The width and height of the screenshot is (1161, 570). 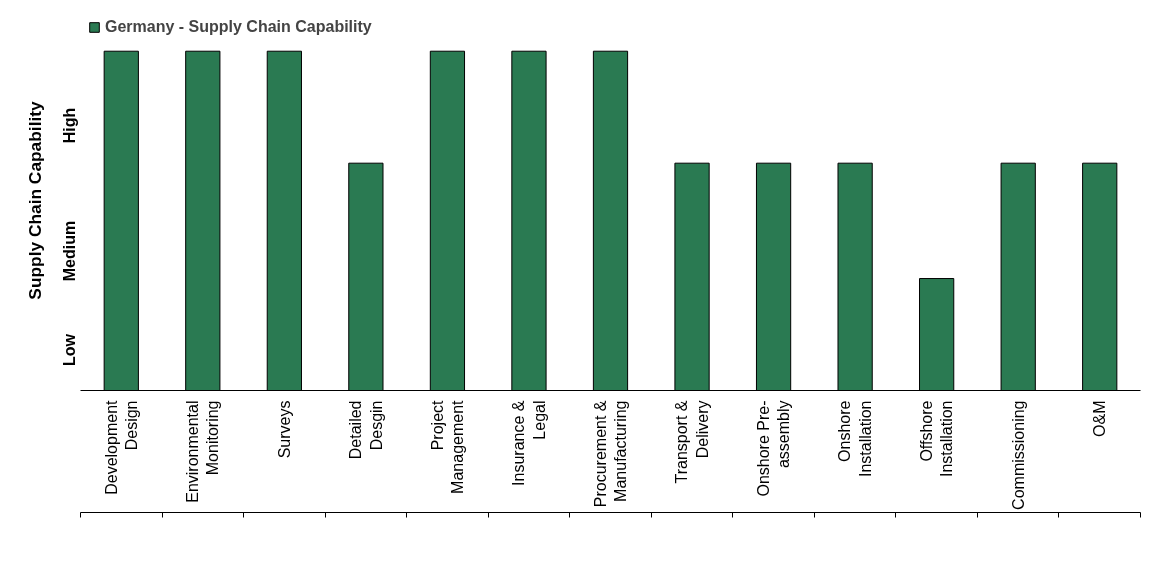 What do you see at coordinates (855, 438) in the screenshot?
I see `x-tick-label: Onshore Installation` at bounding box center [855, 438].